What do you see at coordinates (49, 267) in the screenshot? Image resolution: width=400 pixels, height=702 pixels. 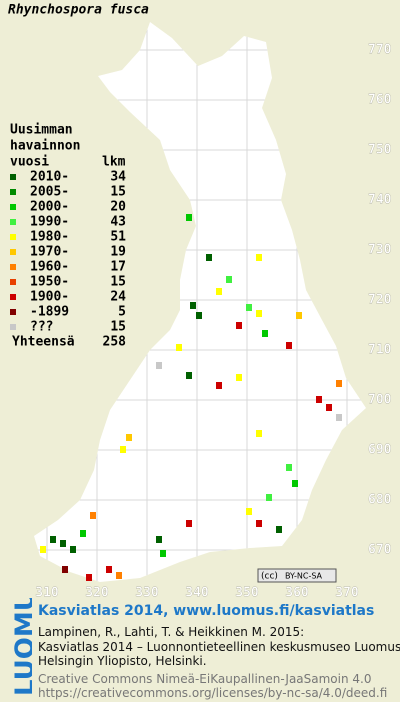 I see `legend-label: 1960-` at bounding box center [49, 267].